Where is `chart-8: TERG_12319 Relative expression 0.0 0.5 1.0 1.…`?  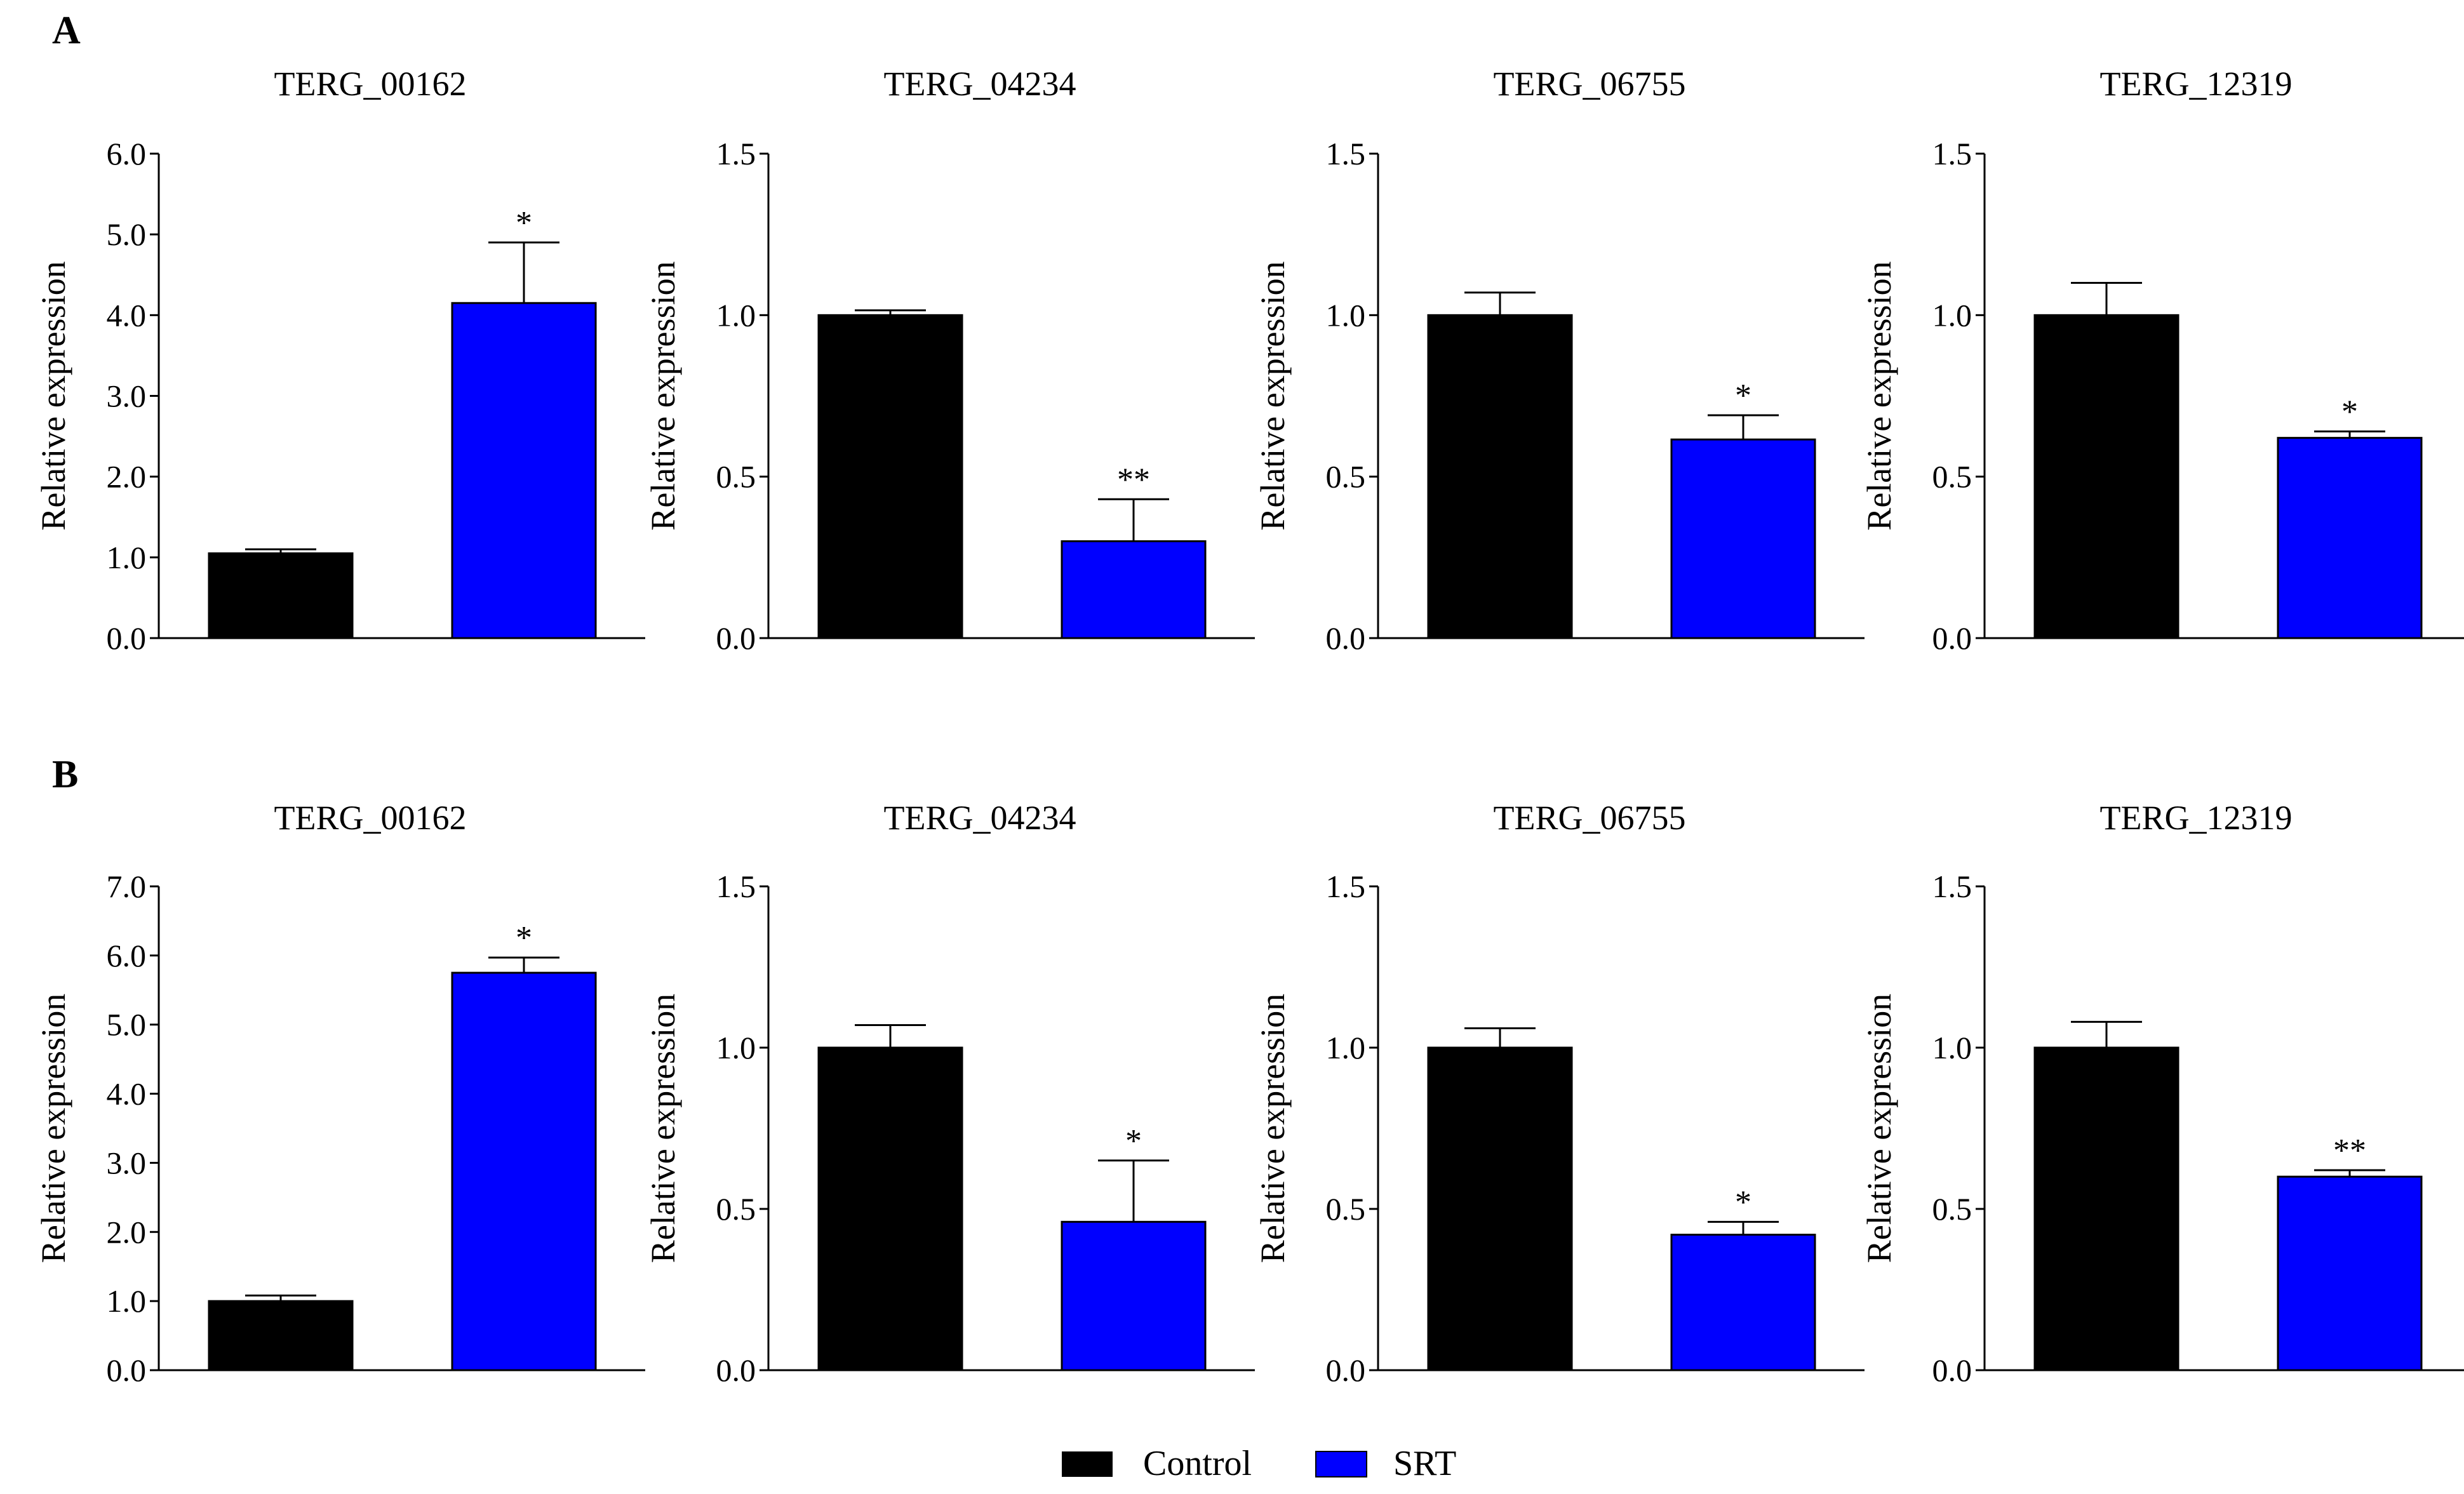 chart-8: TERG_12319 Relative expression 0.0 0.5 1.0 1.… is located at coordinates (2162, 1093).